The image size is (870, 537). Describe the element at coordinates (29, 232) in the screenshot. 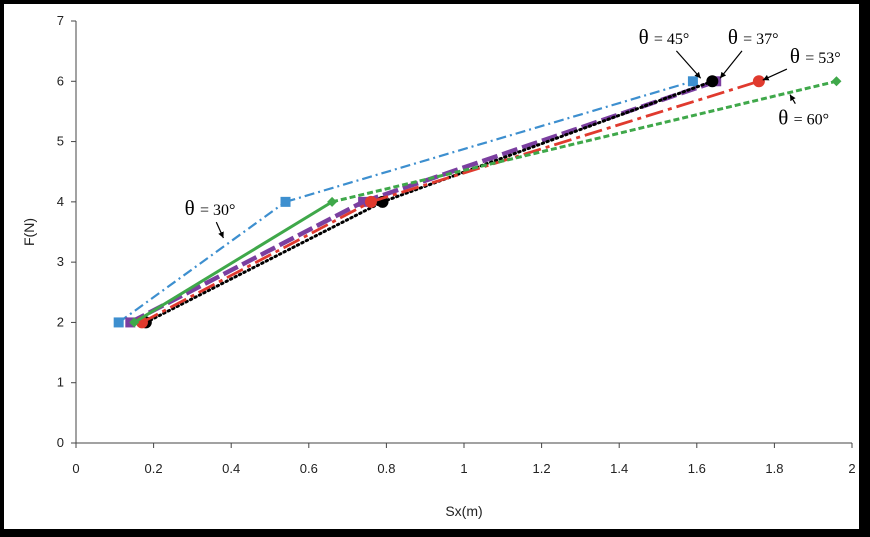

I see `y-axis-title: F(N)` at that location.